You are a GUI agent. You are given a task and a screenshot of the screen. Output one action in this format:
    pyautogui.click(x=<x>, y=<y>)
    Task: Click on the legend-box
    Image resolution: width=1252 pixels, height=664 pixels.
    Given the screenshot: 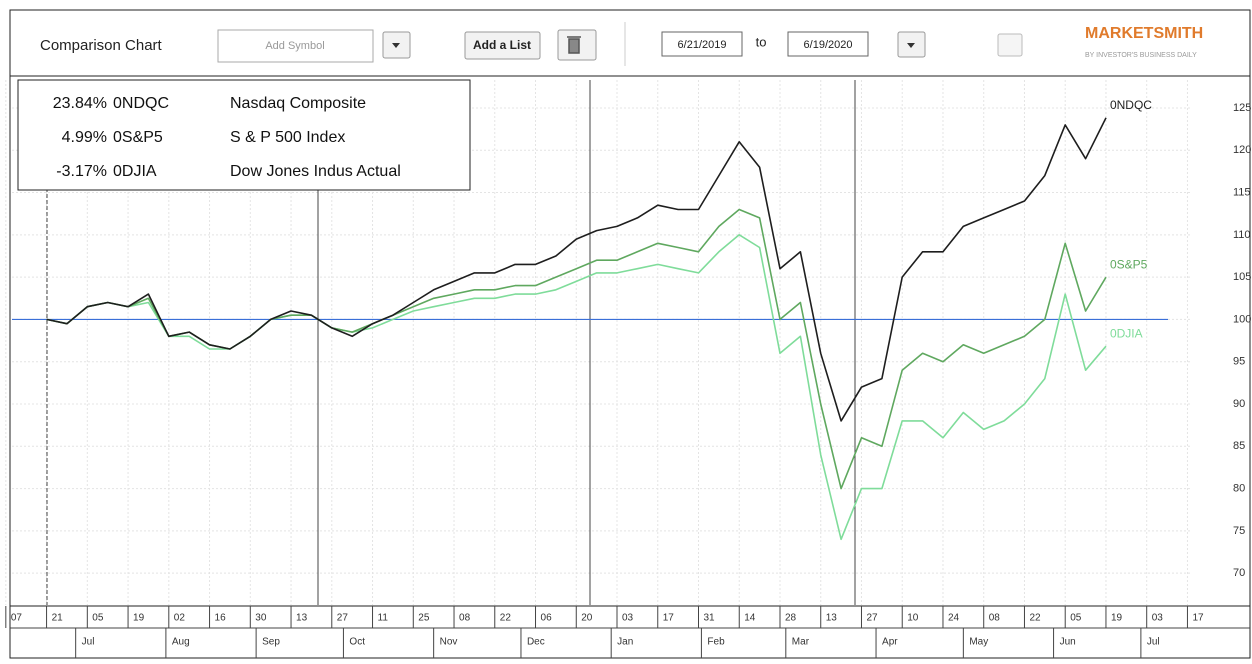 What is the action you would take?
    pyautogui.click(x=244, y=135)
    